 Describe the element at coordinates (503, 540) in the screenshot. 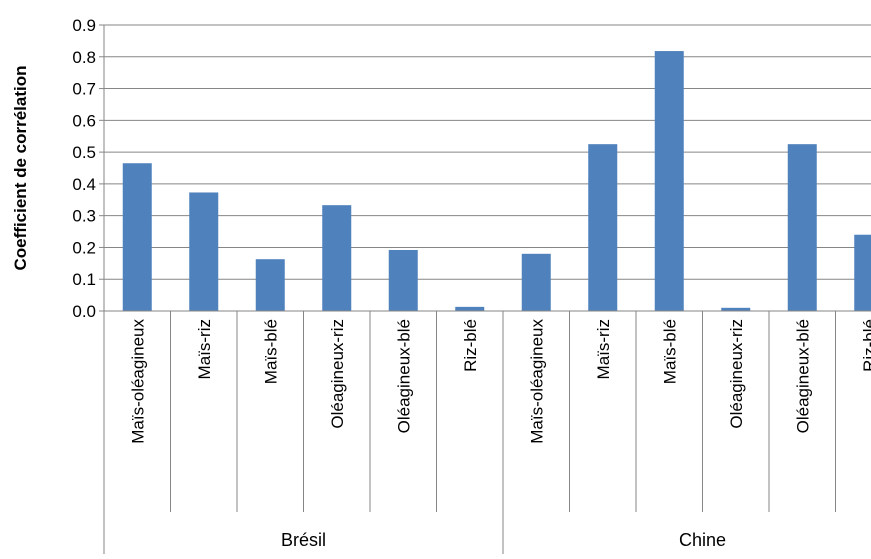

I see `group-labels: Brésil Chine` at that location.